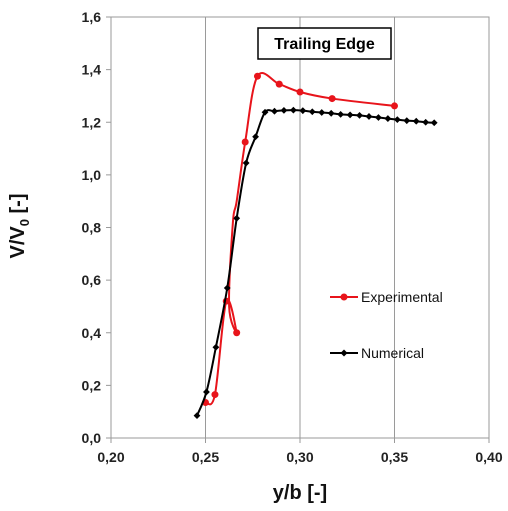  I want to click on x-tick-label: 0,20, so click(110, 457).